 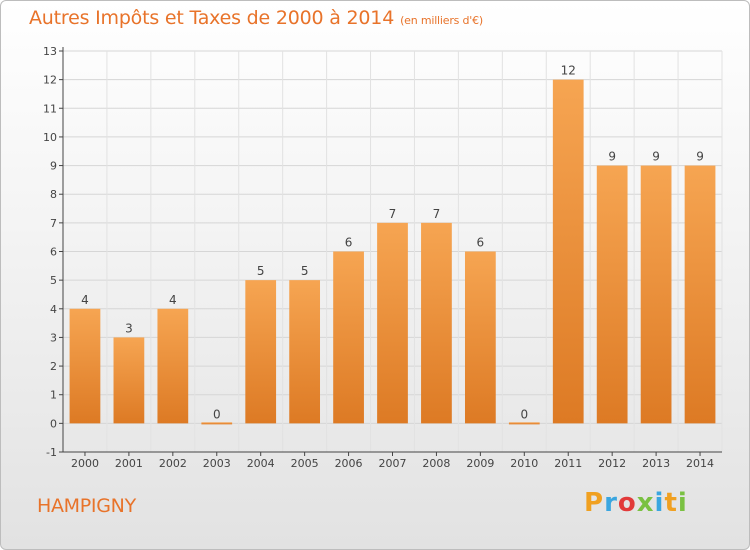 What do you see at coordinates (85, 463) in the screenshot?
I see `x-tick-label-2000: 2000` at bounding box center [85, 463].